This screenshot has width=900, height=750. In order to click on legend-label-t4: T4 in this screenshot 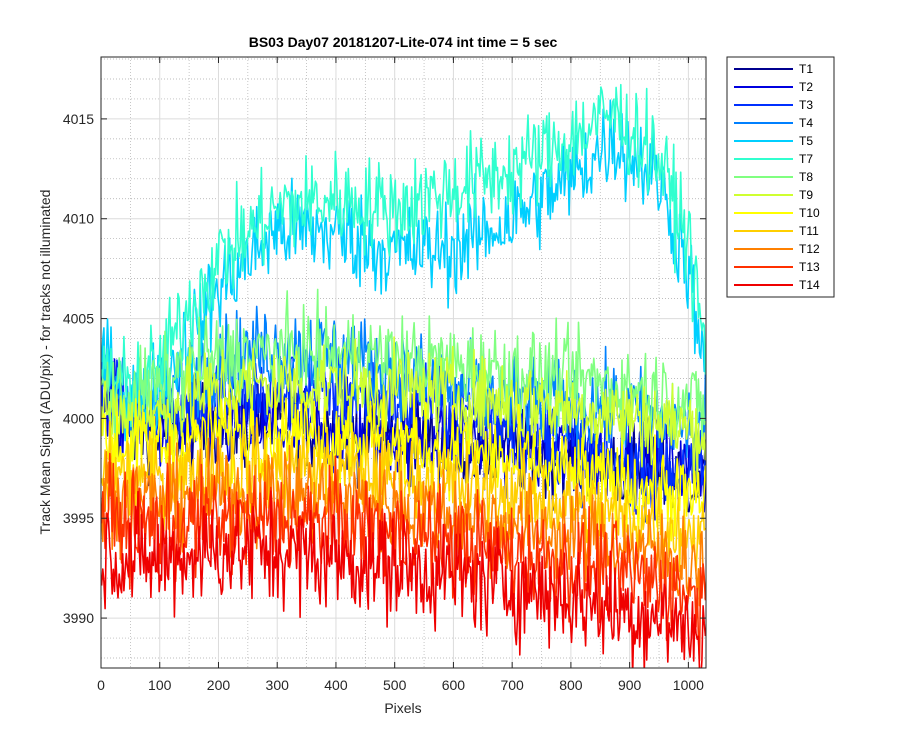, I will do `click(806, 123)`.